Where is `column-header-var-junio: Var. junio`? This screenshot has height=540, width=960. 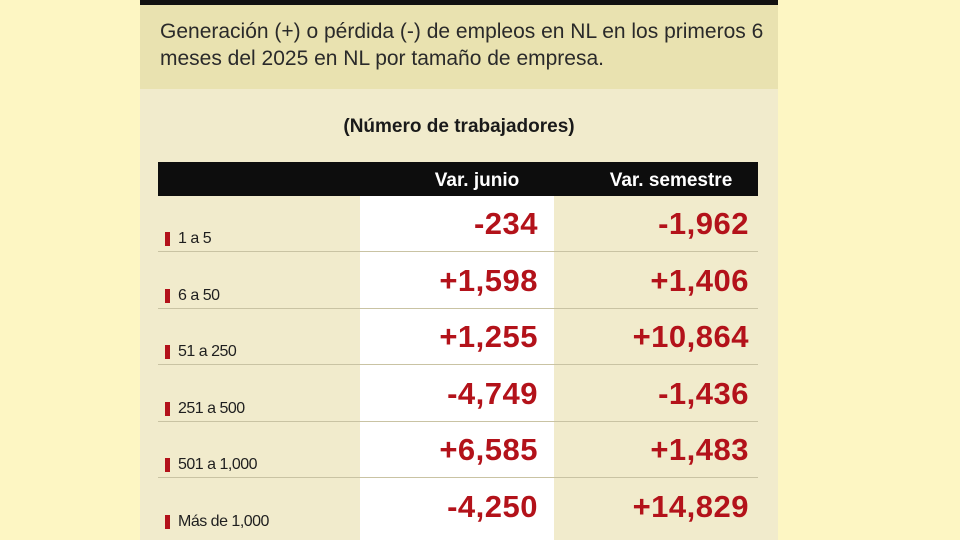
column-header-var-junio: Var. junio is located at coordinates (477, 180).